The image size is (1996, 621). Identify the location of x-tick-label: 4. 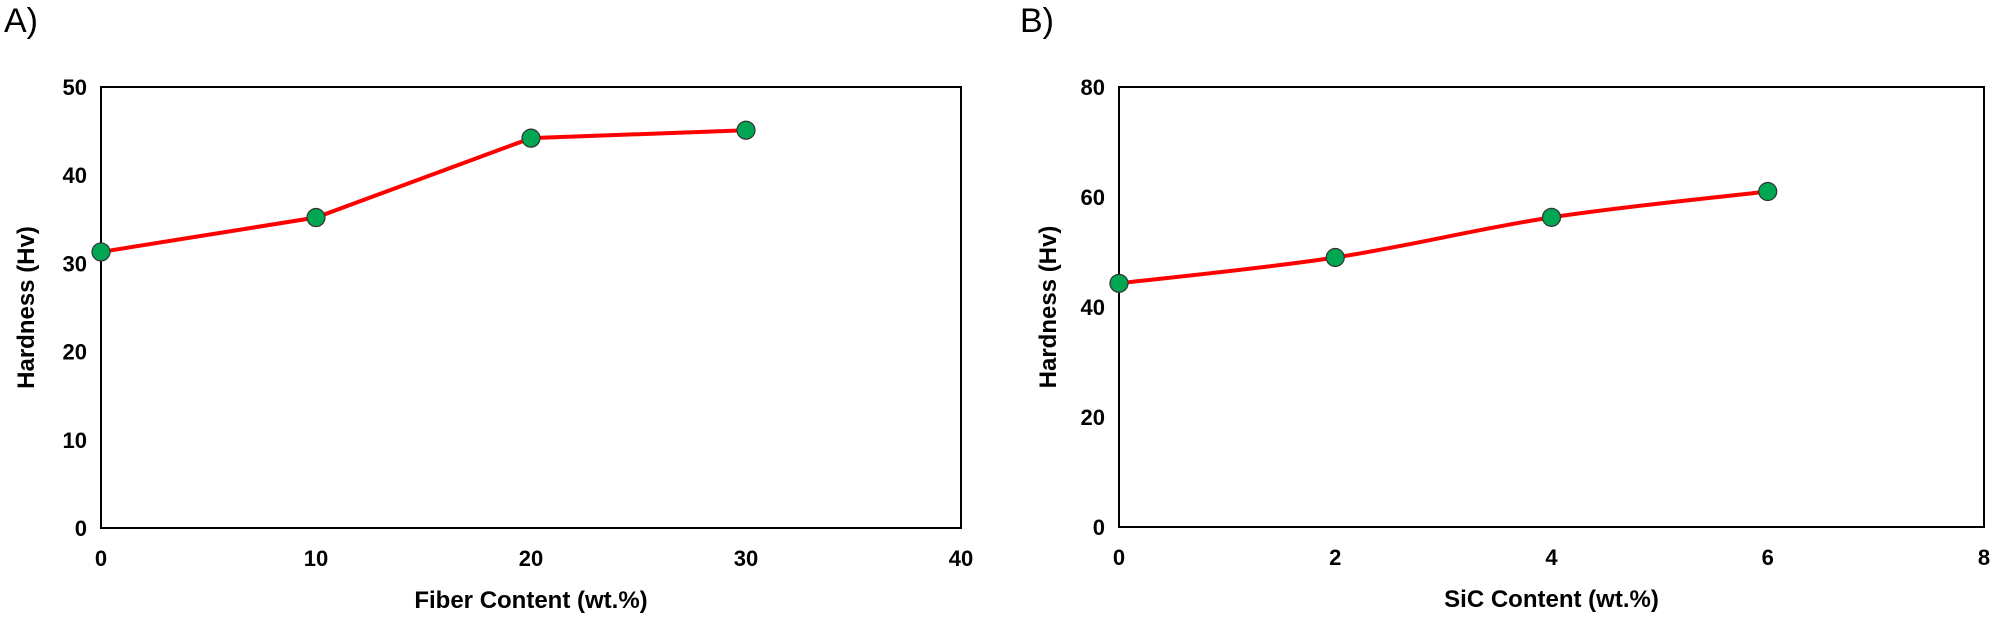
(1551, 557).